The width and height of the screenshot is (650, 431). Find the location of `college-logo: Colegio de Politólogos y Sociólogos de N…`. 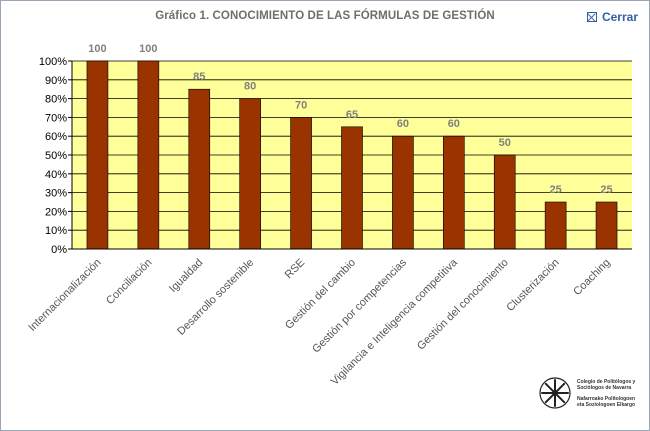

college-logo: Colegio de Politólogos y Sociólogos de N… is located at coordinates (586, 393).